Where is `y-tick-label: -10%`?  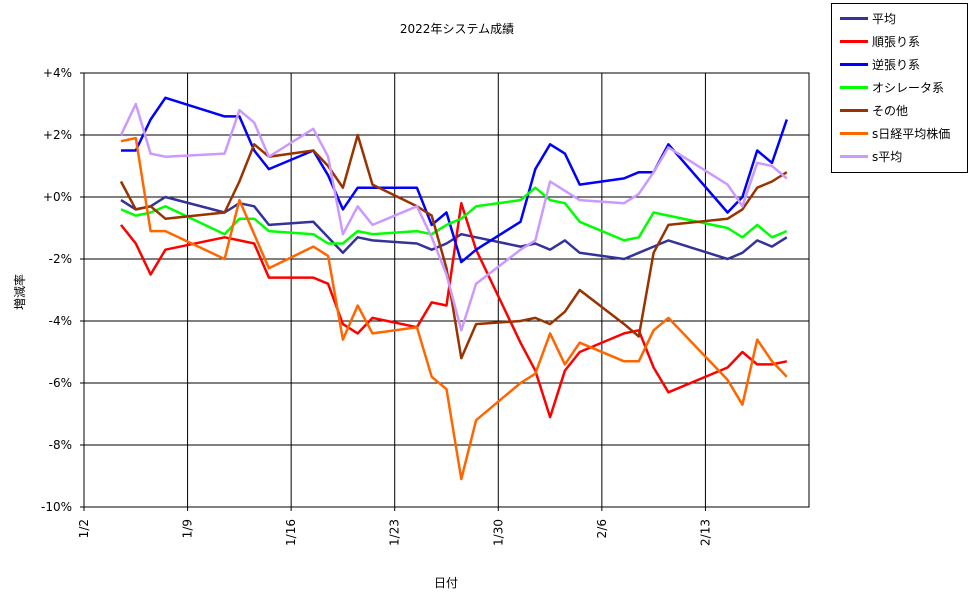
y-tick-label: -10% is located at coordinates (56, 507).